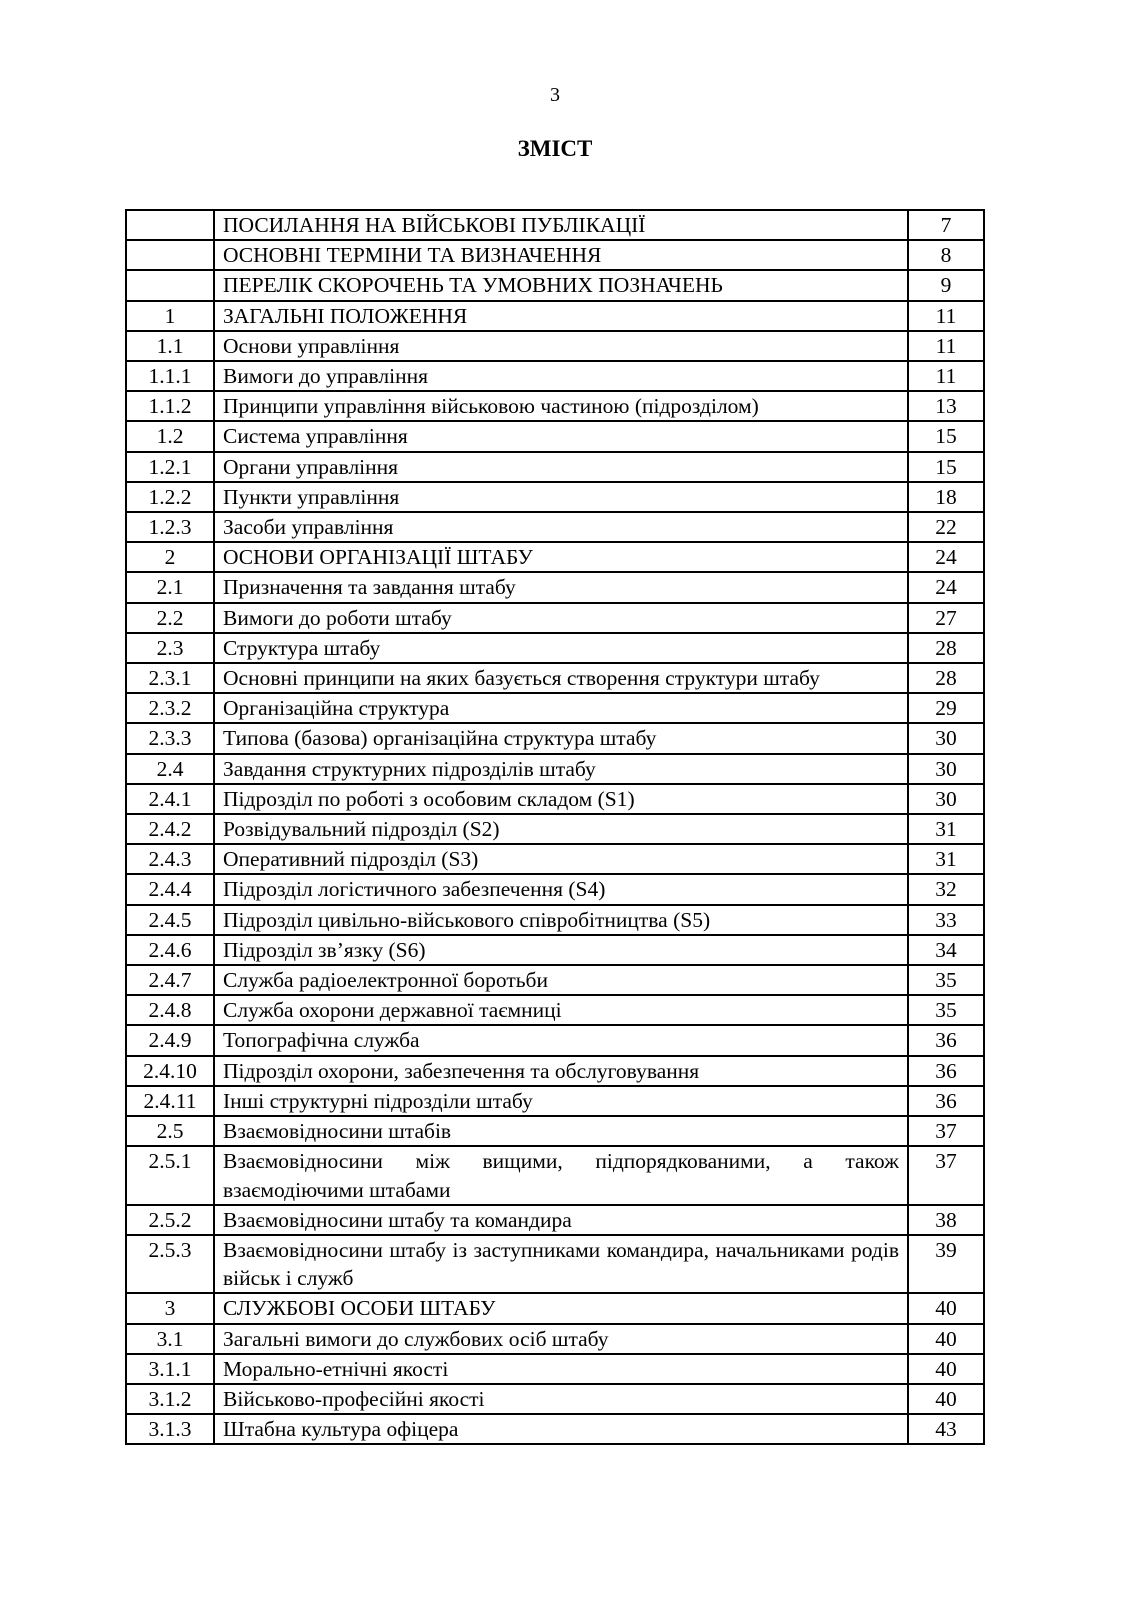 Image resolution: width=1142 pixels, height=1615 pixels. I want to click on section-number: 1.2.2, so click(170, 497).